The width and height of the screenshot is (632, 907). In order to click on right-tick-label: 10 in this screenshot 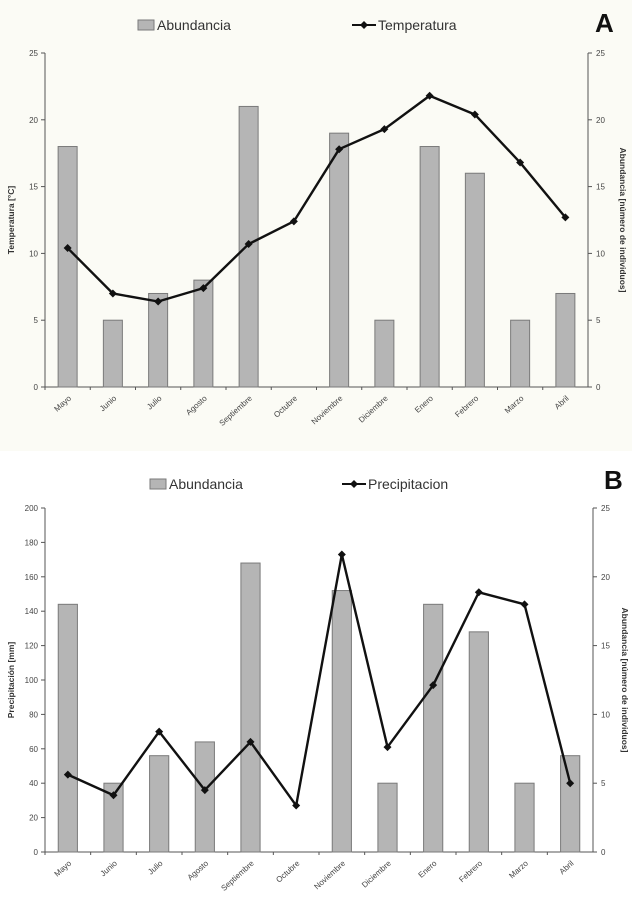, I will do `click(605, 714)`.